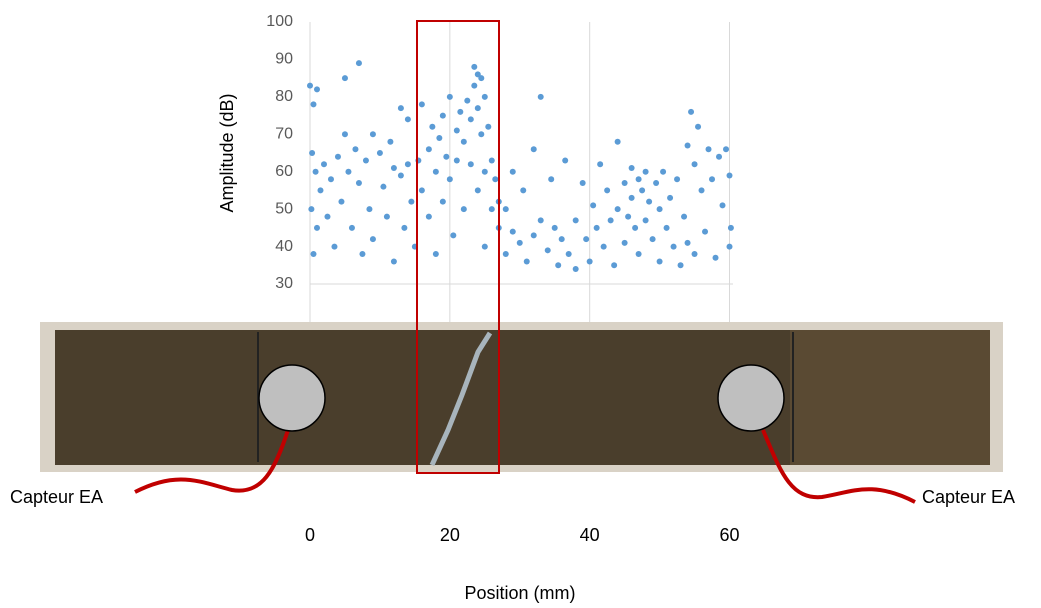 The width and height of the screenshot is (1041, 608). I want to click on sensor-label: Capteur EA, so click(56, 497).